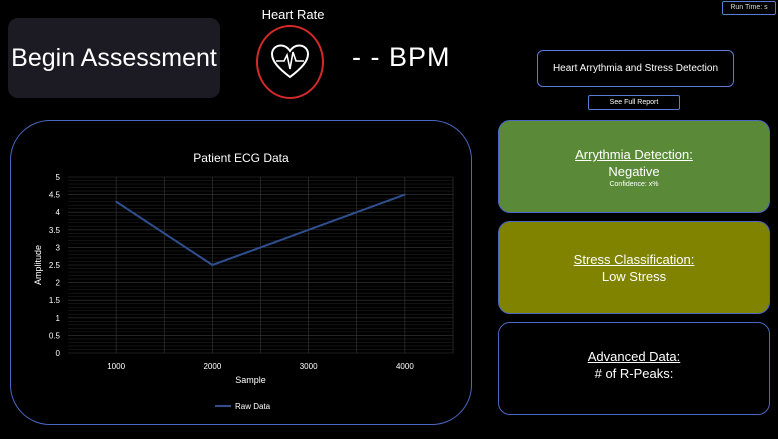 The width and height of the screenshot is (778, 439). What do you see at coordinates (749, 8) in the screenshot?
I see `run-time-display: Run Time: s` at bounding box center [749, 8].